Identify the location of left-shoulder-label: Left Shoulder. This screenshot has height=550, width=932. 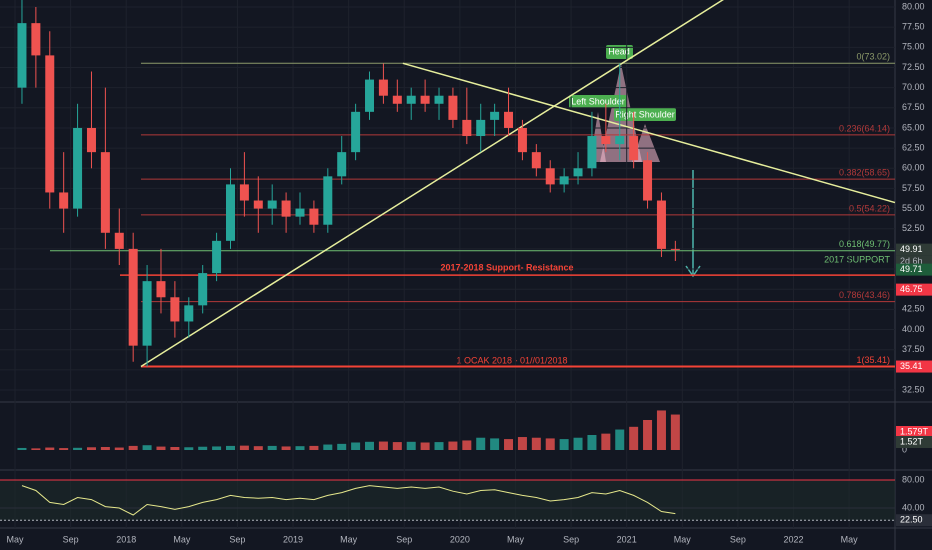
(598, 101).